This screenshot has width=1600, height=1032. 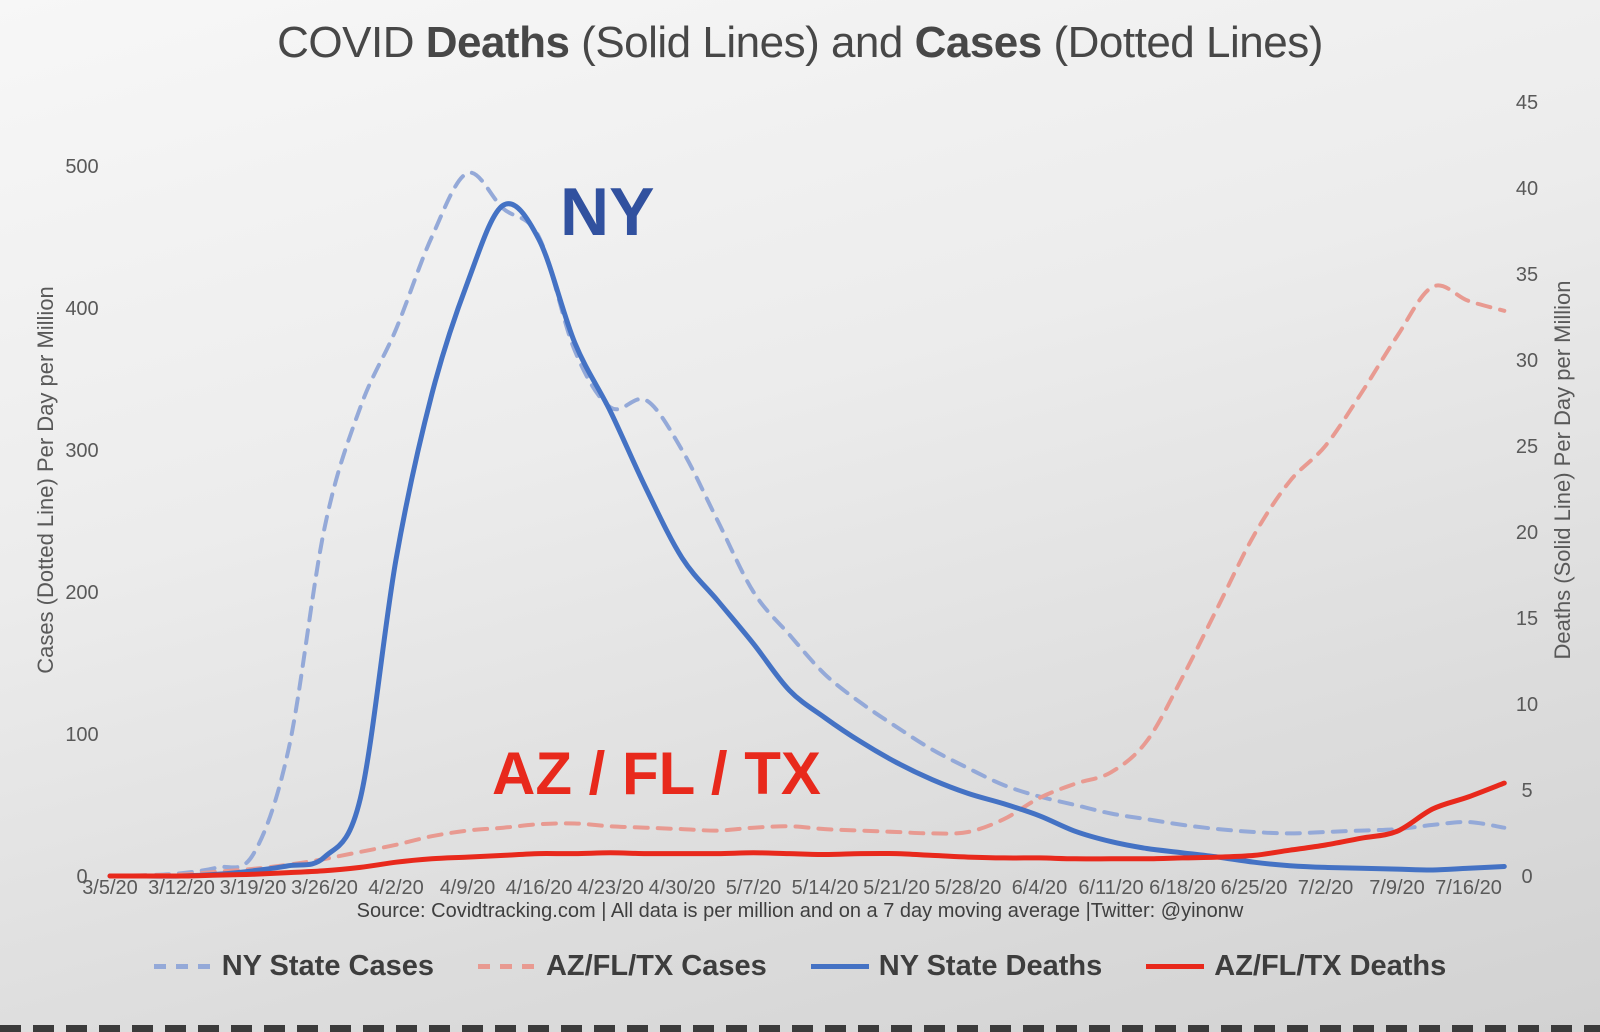 What do you see at coordinates (1254, 888) in the screenshot?
I see `x-axis-tick-label: 6/25/20` at bounding box center [1254, 888].